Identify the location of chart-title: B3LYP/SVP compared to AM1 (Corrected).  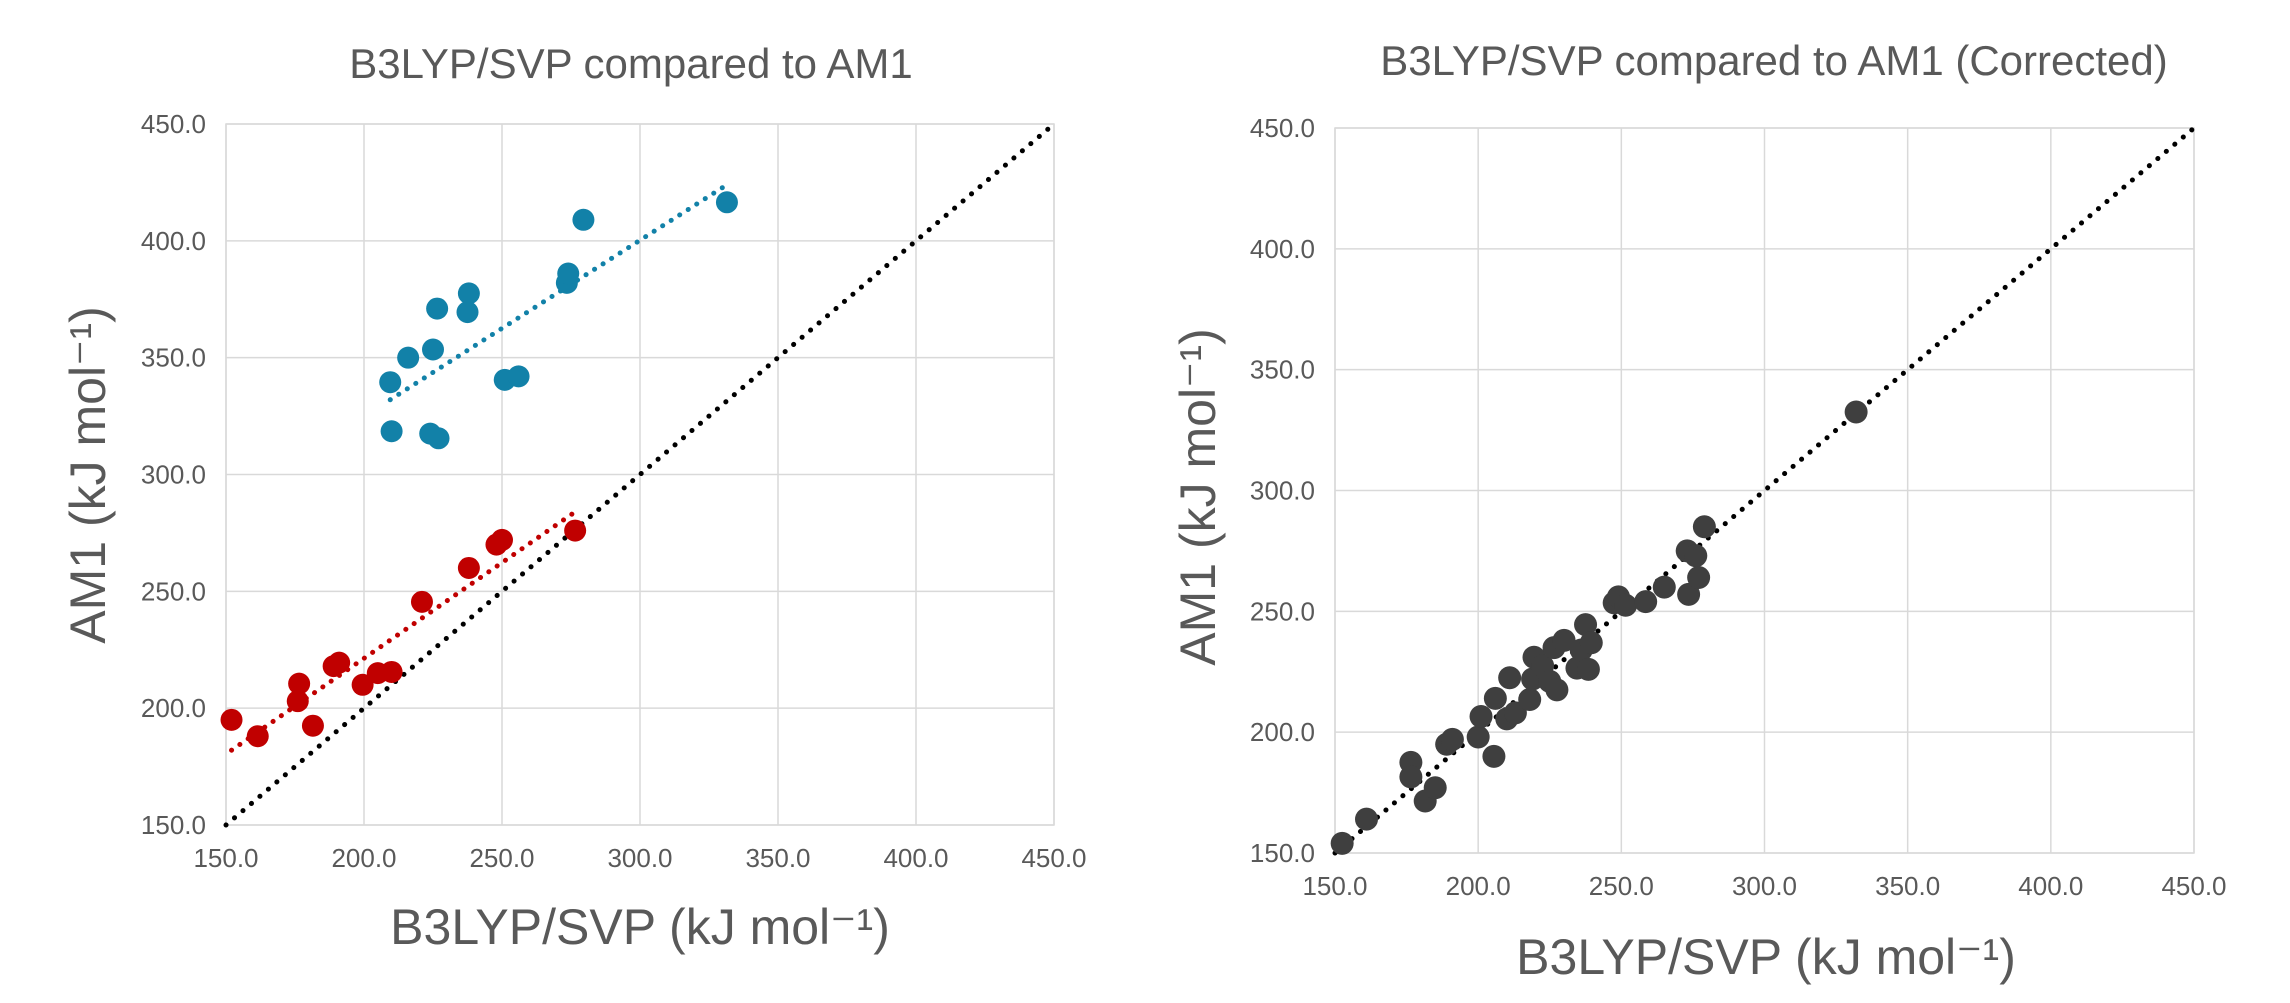
(1773, 60).